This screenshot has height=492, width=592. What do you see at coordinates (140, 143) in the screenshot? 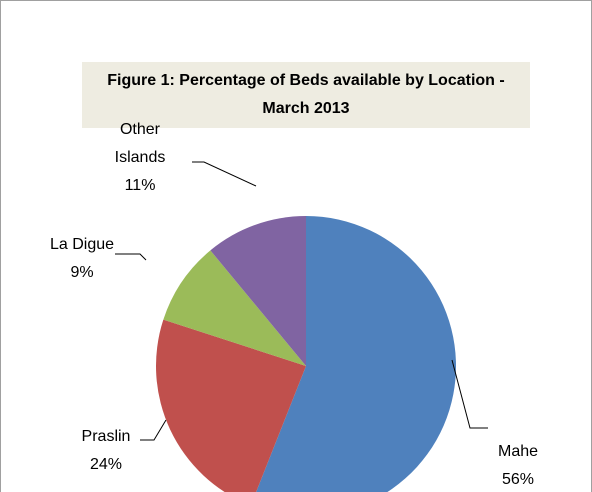
I see `label-name: Other Islands` at bounding box center [140, 143].